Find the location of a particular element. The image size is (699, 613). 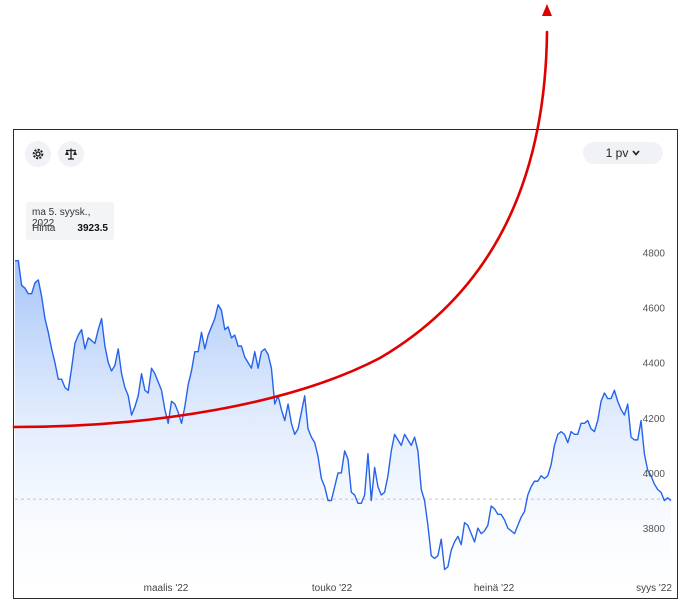

price-tooltip: ma 5. syysk., 2022 Hinta 3923.5 is located at coordinates (70, 221).